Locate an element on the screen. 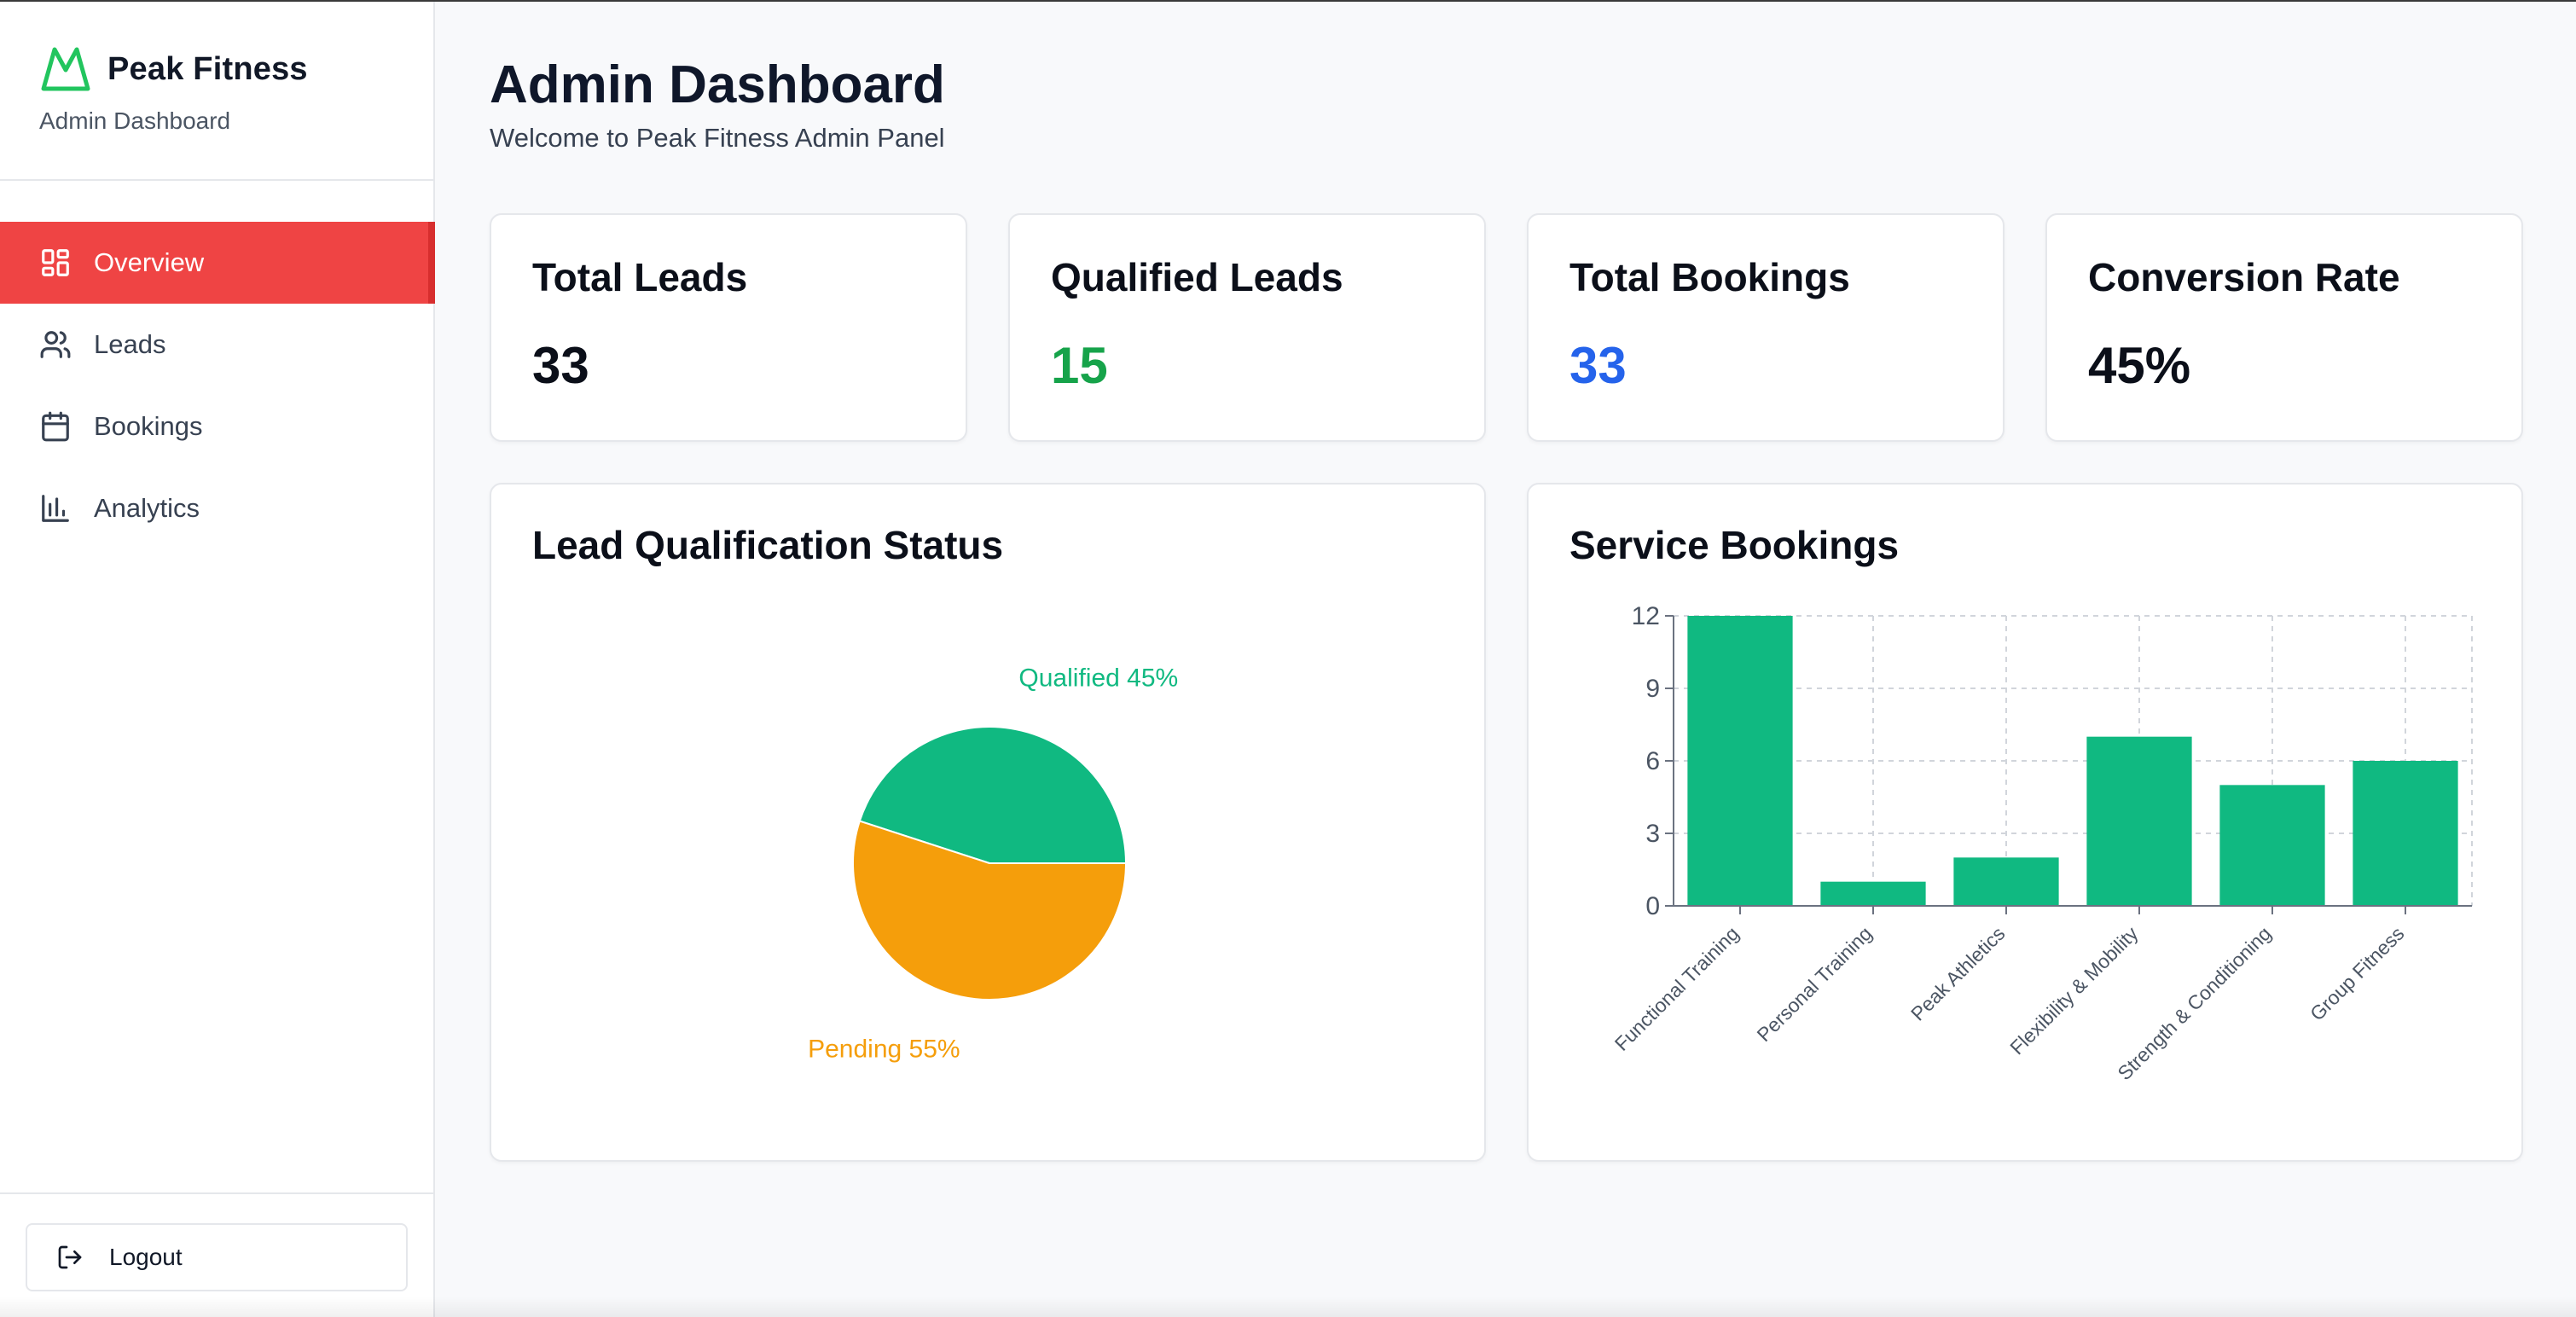  sidebar-item-label: Overview is located at coordinates (149, 262).